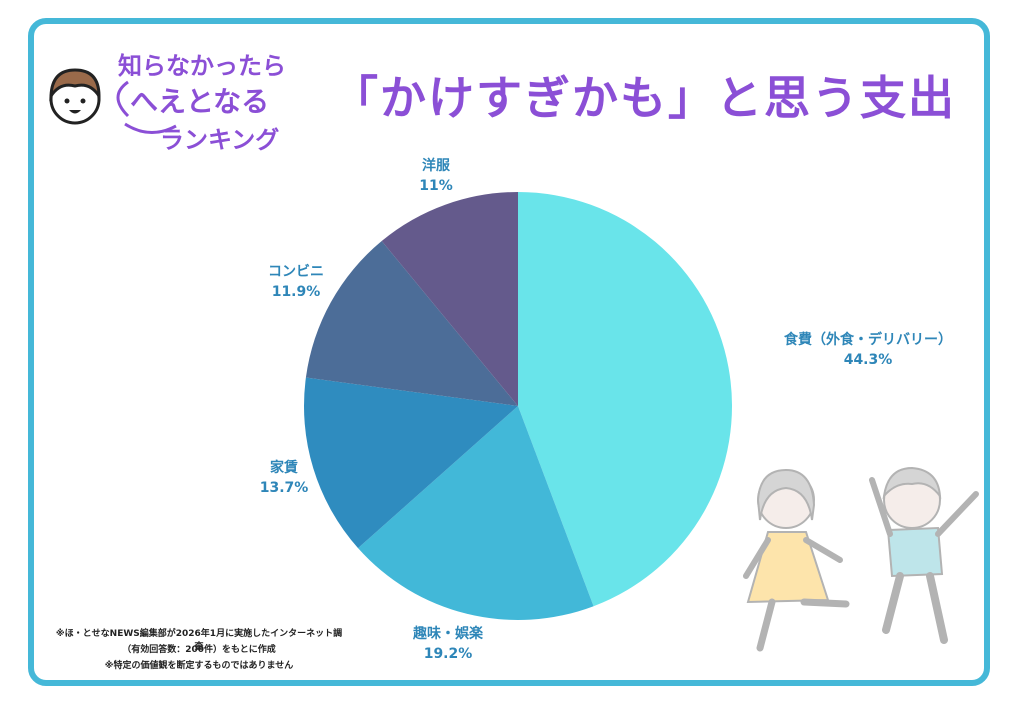  What do you see at coordinates (868, 360) in the screenshot?
I see `slice-label-food-value: 44.3%` at bounding box center [868, 360].